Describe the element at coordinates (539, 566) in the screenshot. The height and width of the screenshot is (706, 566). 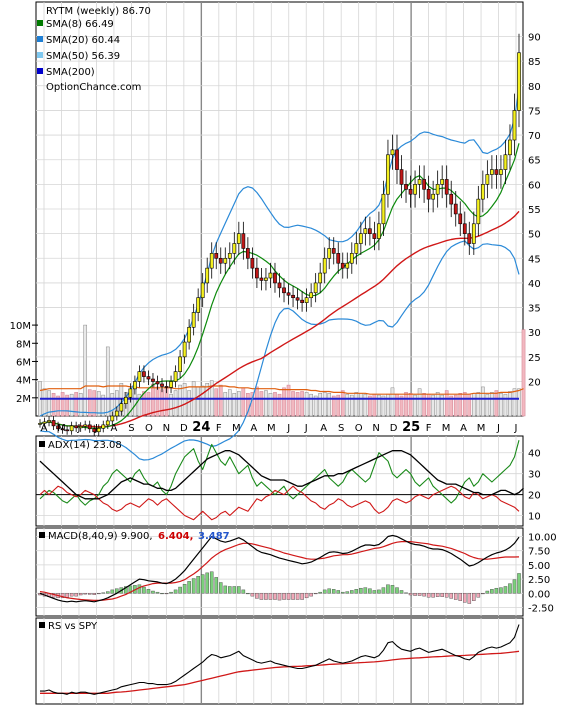
I see `macd-y-tick: 5.00` at that location.